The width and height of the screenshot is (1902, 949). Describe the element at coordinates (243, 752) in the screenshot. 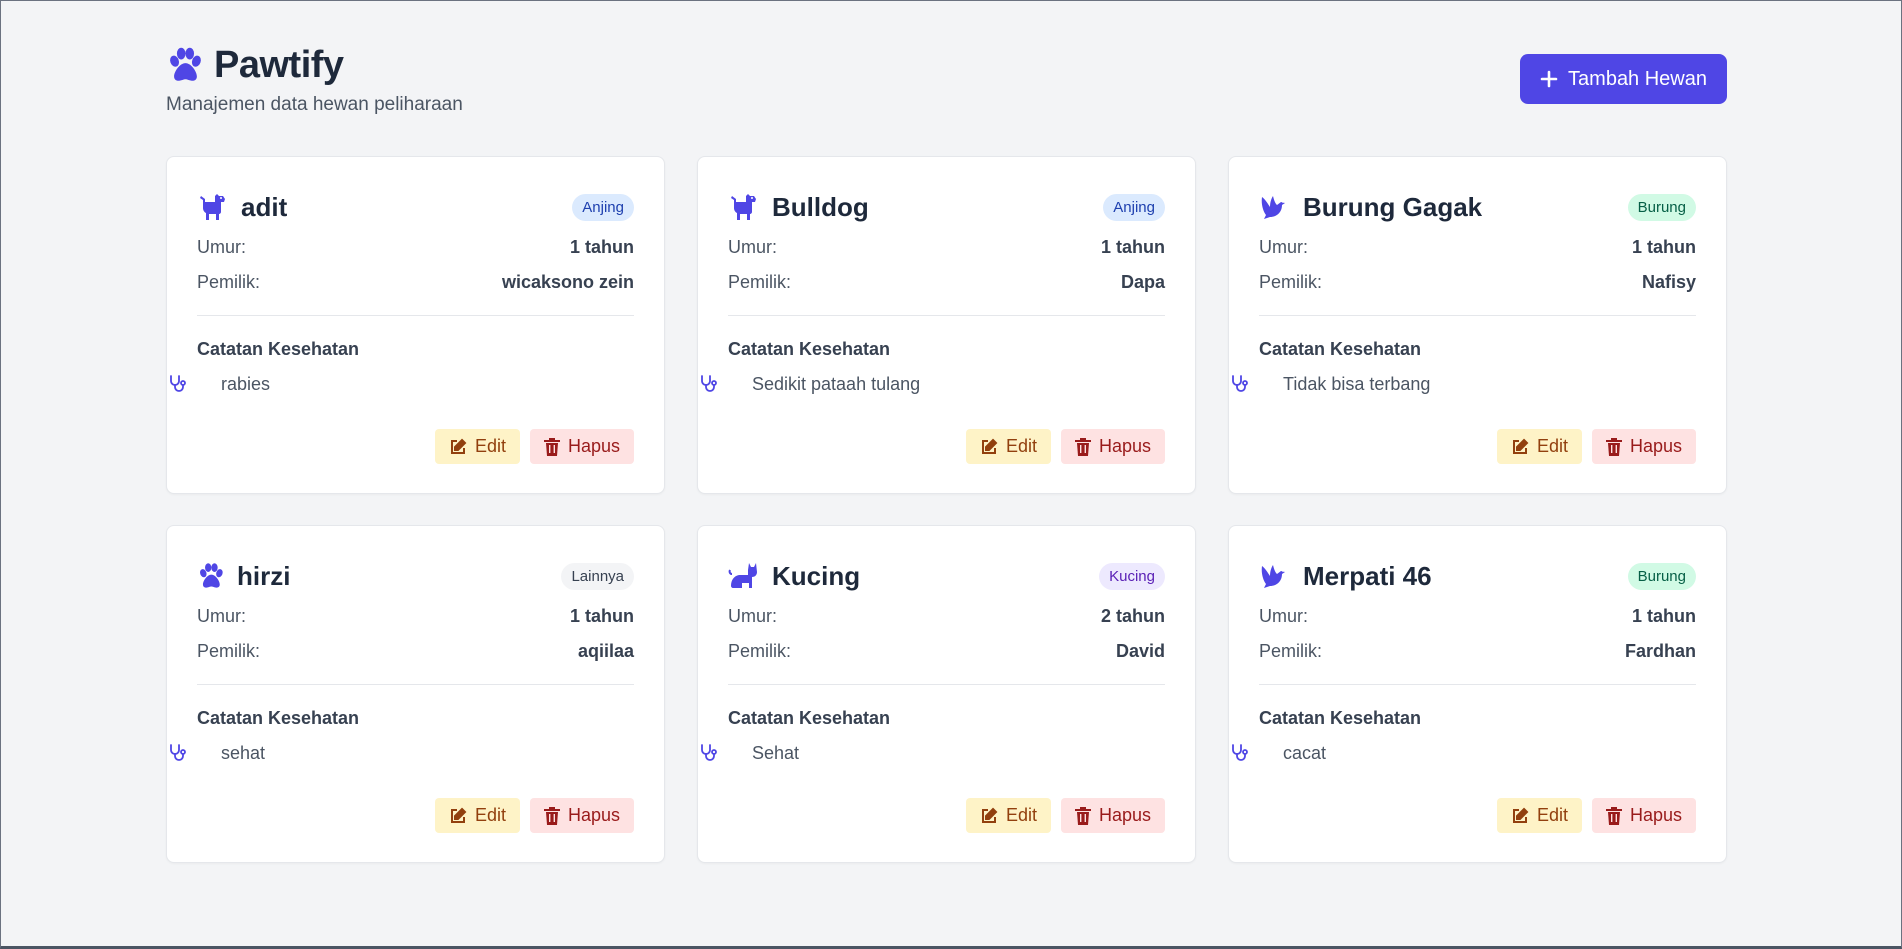

I see `health-note-text: sehat` at that location.